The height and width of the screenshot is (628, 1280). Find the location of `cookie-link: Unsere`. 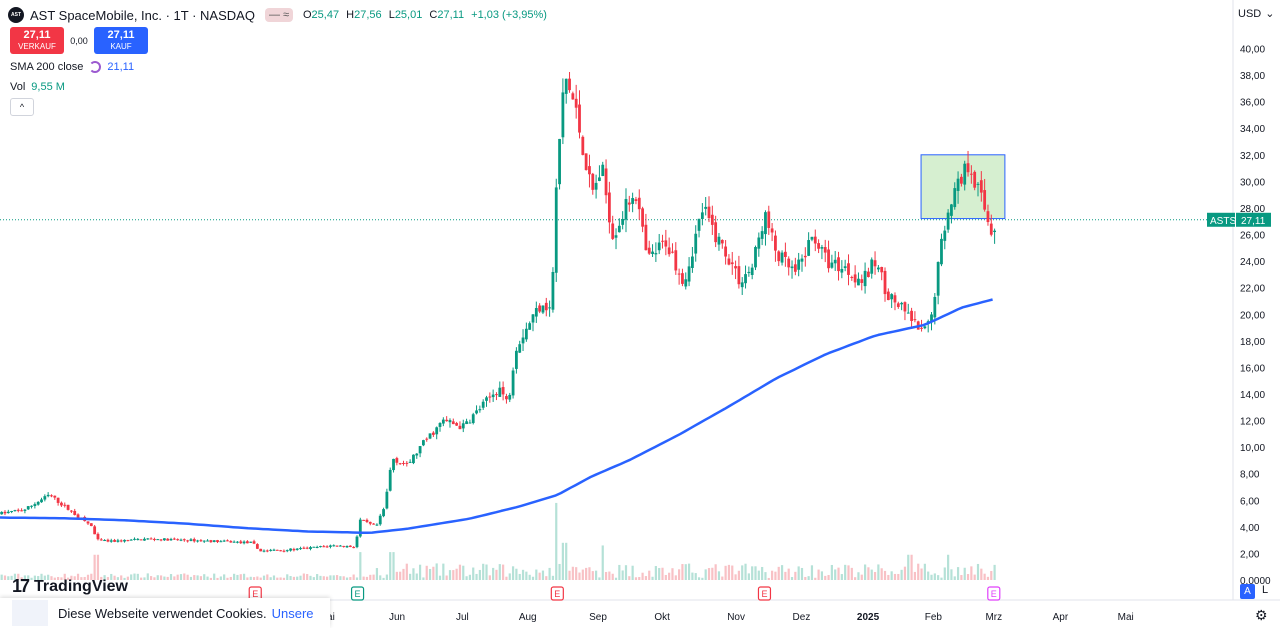

cookie-link: Unsere is located at coordinates (292, 613).